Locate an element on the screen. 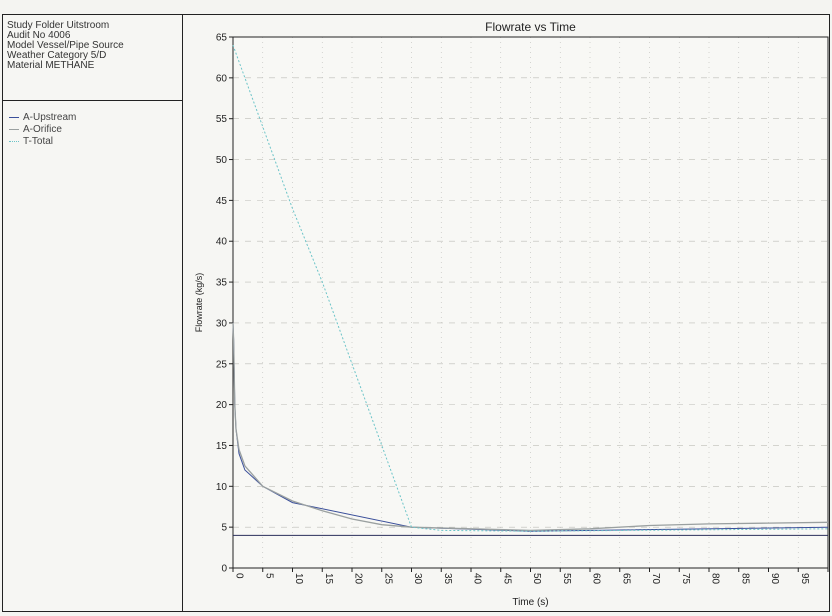 Image resolution: width=832 pixels, height=616 pixels. y-tick-label: 35 is located at coordinates (222, 283).